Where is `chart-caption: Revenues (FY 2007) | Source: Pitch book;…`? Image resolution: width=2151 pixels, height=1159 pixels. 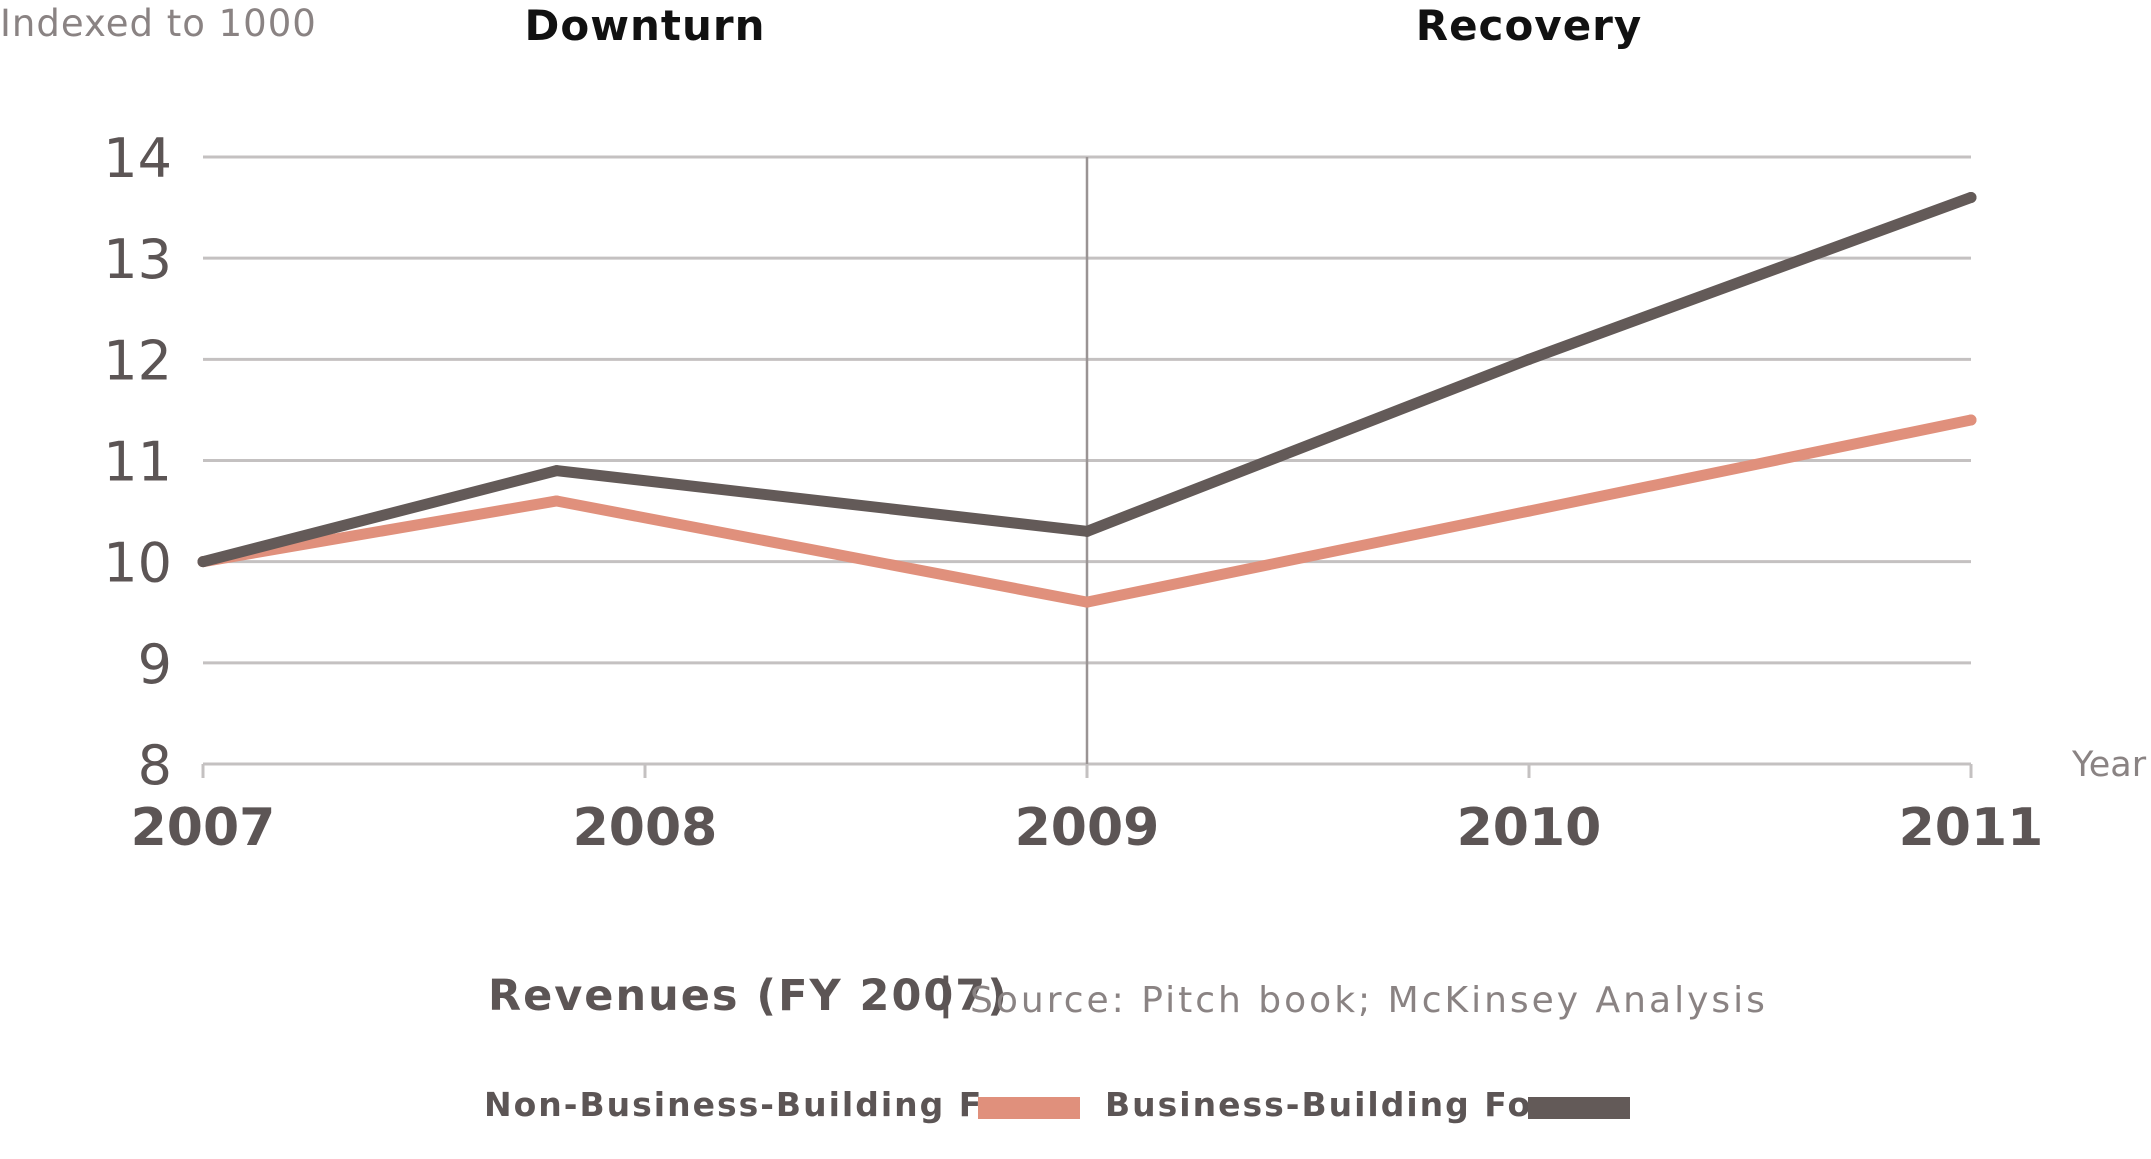 chart-caption: Revenues (FY 2007) | Source: Pitch book;… is located at coordinates (1128, 995).